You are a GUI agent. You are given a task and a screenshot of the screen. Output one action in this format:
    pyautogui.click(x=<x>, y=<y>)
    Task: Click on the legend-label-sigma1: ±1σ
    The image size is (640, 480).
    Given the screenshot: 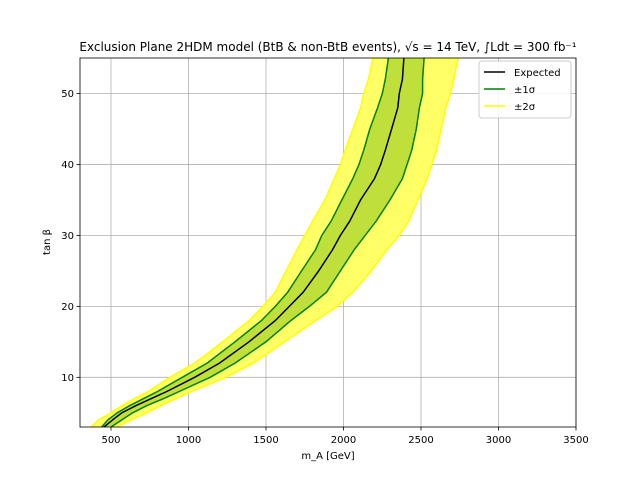 What is the action you would take?
    pyautogui.click(x=525, y=90)
    